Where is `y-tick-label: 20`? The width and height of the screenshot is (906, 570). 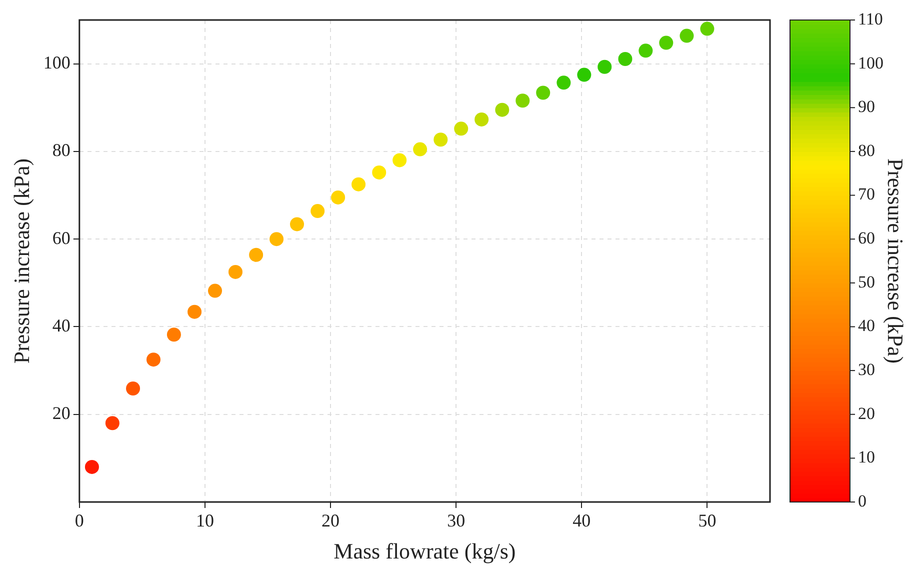
y-tick-label: 20 is located at coordinates (61, 413).